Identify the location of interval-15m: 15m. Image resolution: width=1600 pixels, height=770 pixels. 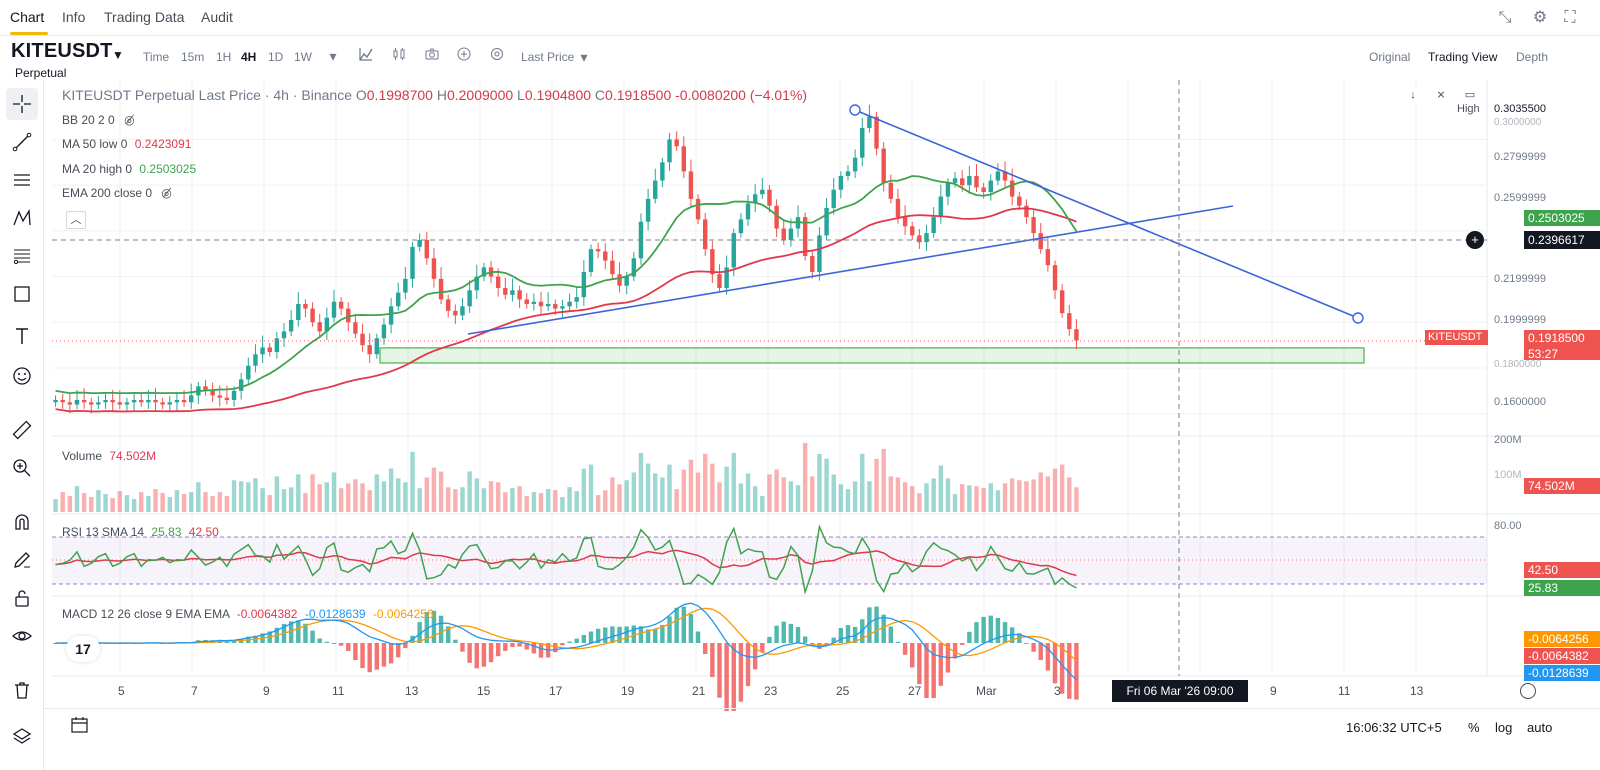
(193, 57).